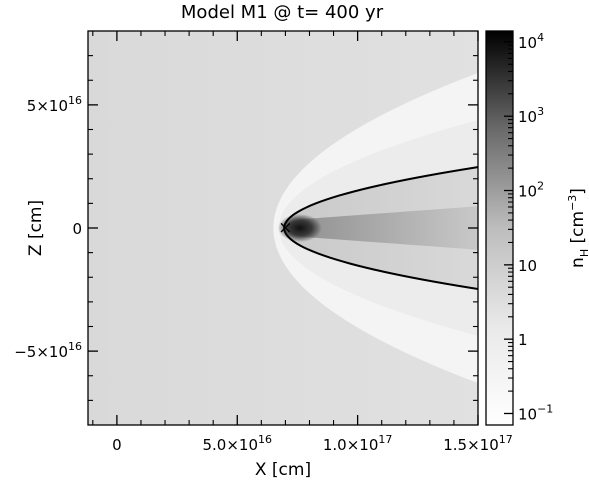 This screenshot has width=589, height=483. Describe the element at coordinates (36, 228) in the screenshot. I see `y-axis-label: Z [cm]` at that location.